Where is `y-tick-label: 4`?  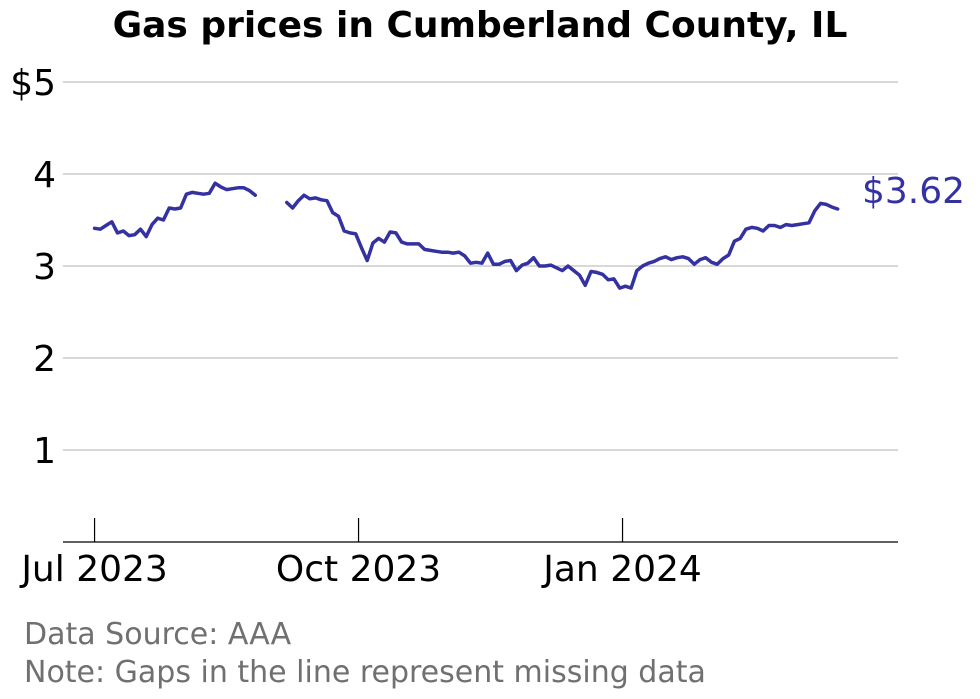
y-tick-label: 4 is located at coordinates (44, 175).